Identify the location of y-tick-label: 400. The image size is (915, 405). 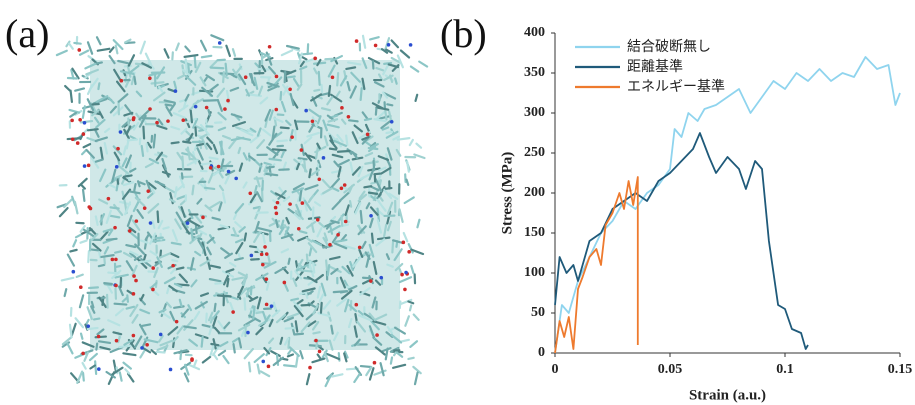
(534, 32).